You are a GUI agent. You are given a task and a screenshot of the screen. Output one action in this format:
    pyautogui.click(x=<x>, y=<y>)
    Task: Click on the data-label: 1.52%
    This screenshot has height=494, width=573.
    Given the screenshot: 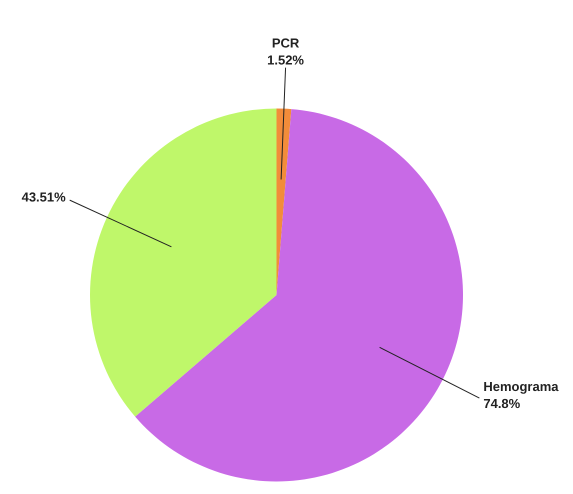 What is the action you would take?
    pyautogui.click(x=285, y=60)
    